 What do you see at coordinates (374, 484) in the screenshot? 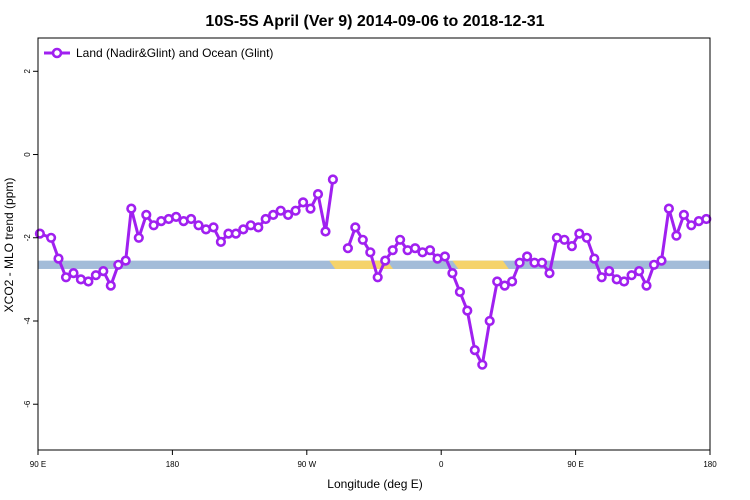
I see `x-axis-label: Longitude (deg E)` at bounding box center [374, 484].